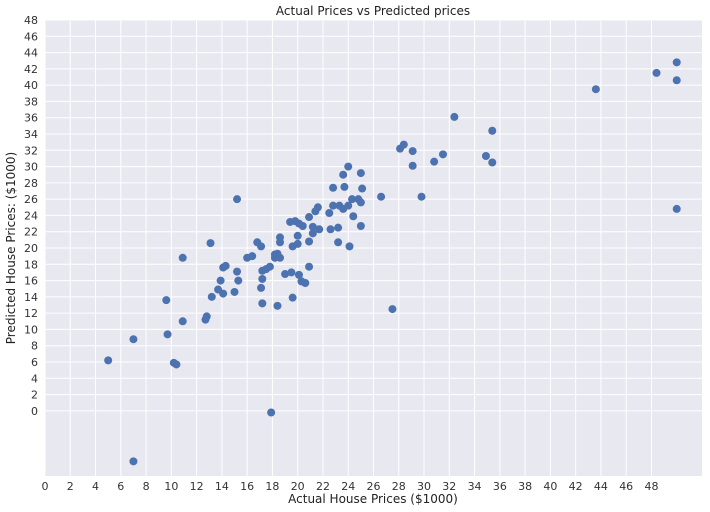 The width and height of the screenshot is (710, 512). Describe the element at coordinates (247, 486) in the screenshot. I see `x-tick-label: 16` at that location.